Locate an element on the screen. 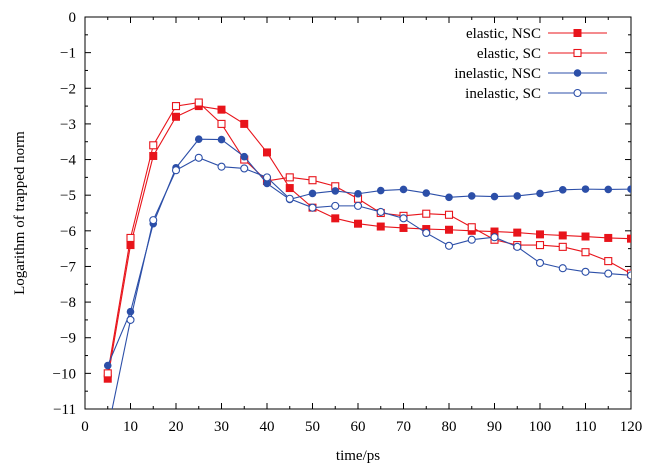 This screenshot has height=468, width=647. x-tick-label: 120 is located at coordinates (631, 427).